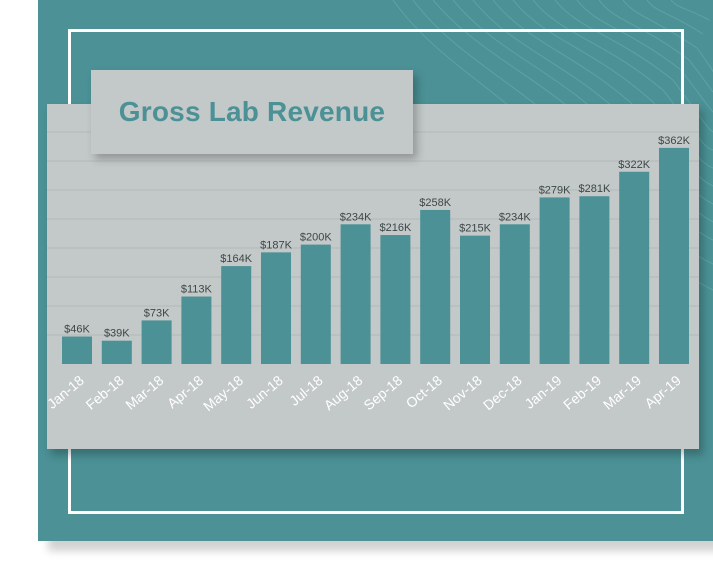 This screenshot has width=713, height=563. Describe the element at coordinates (435, 203) in the screenshot. I see `value-label: $258K` at that location.